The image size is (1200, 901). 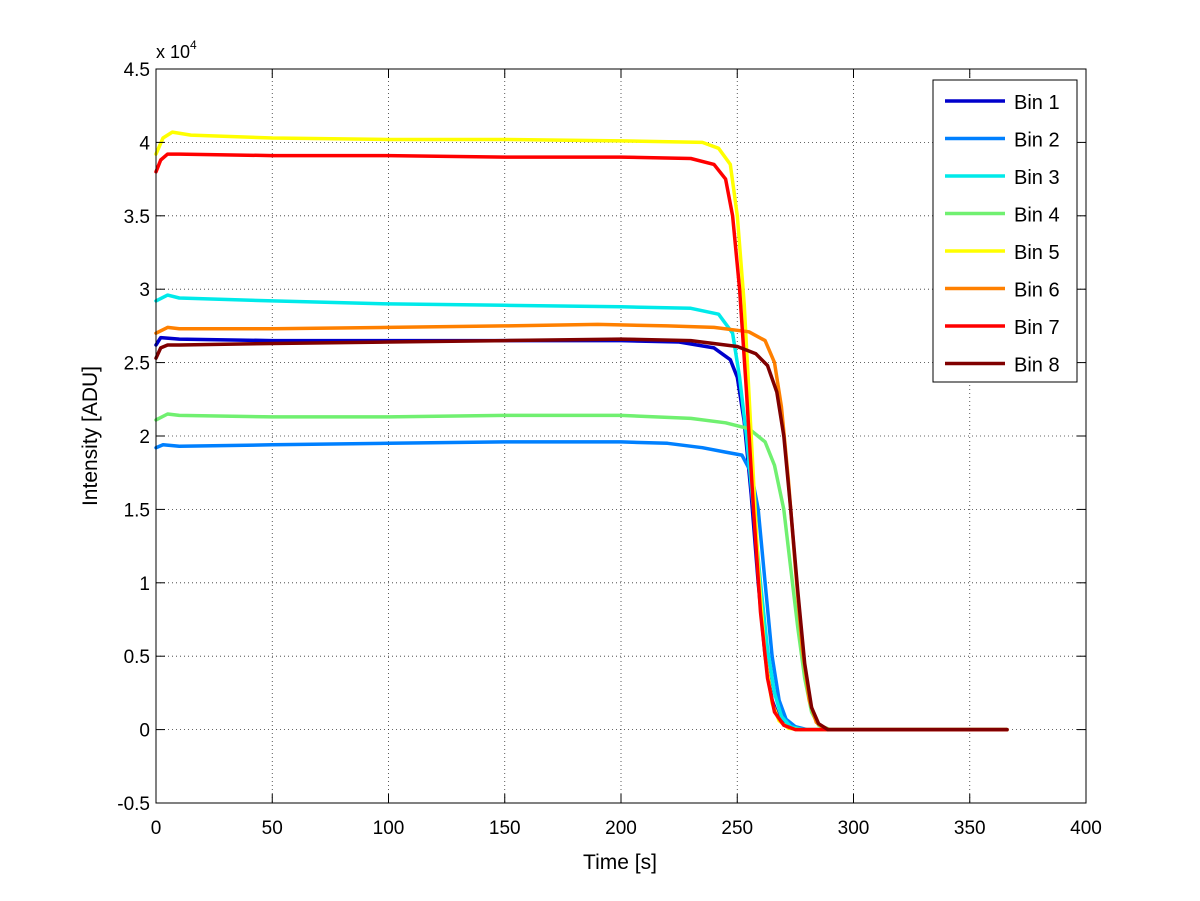 I want to click on y-axis-multiplier: x 104, so click(x=176, y=50).